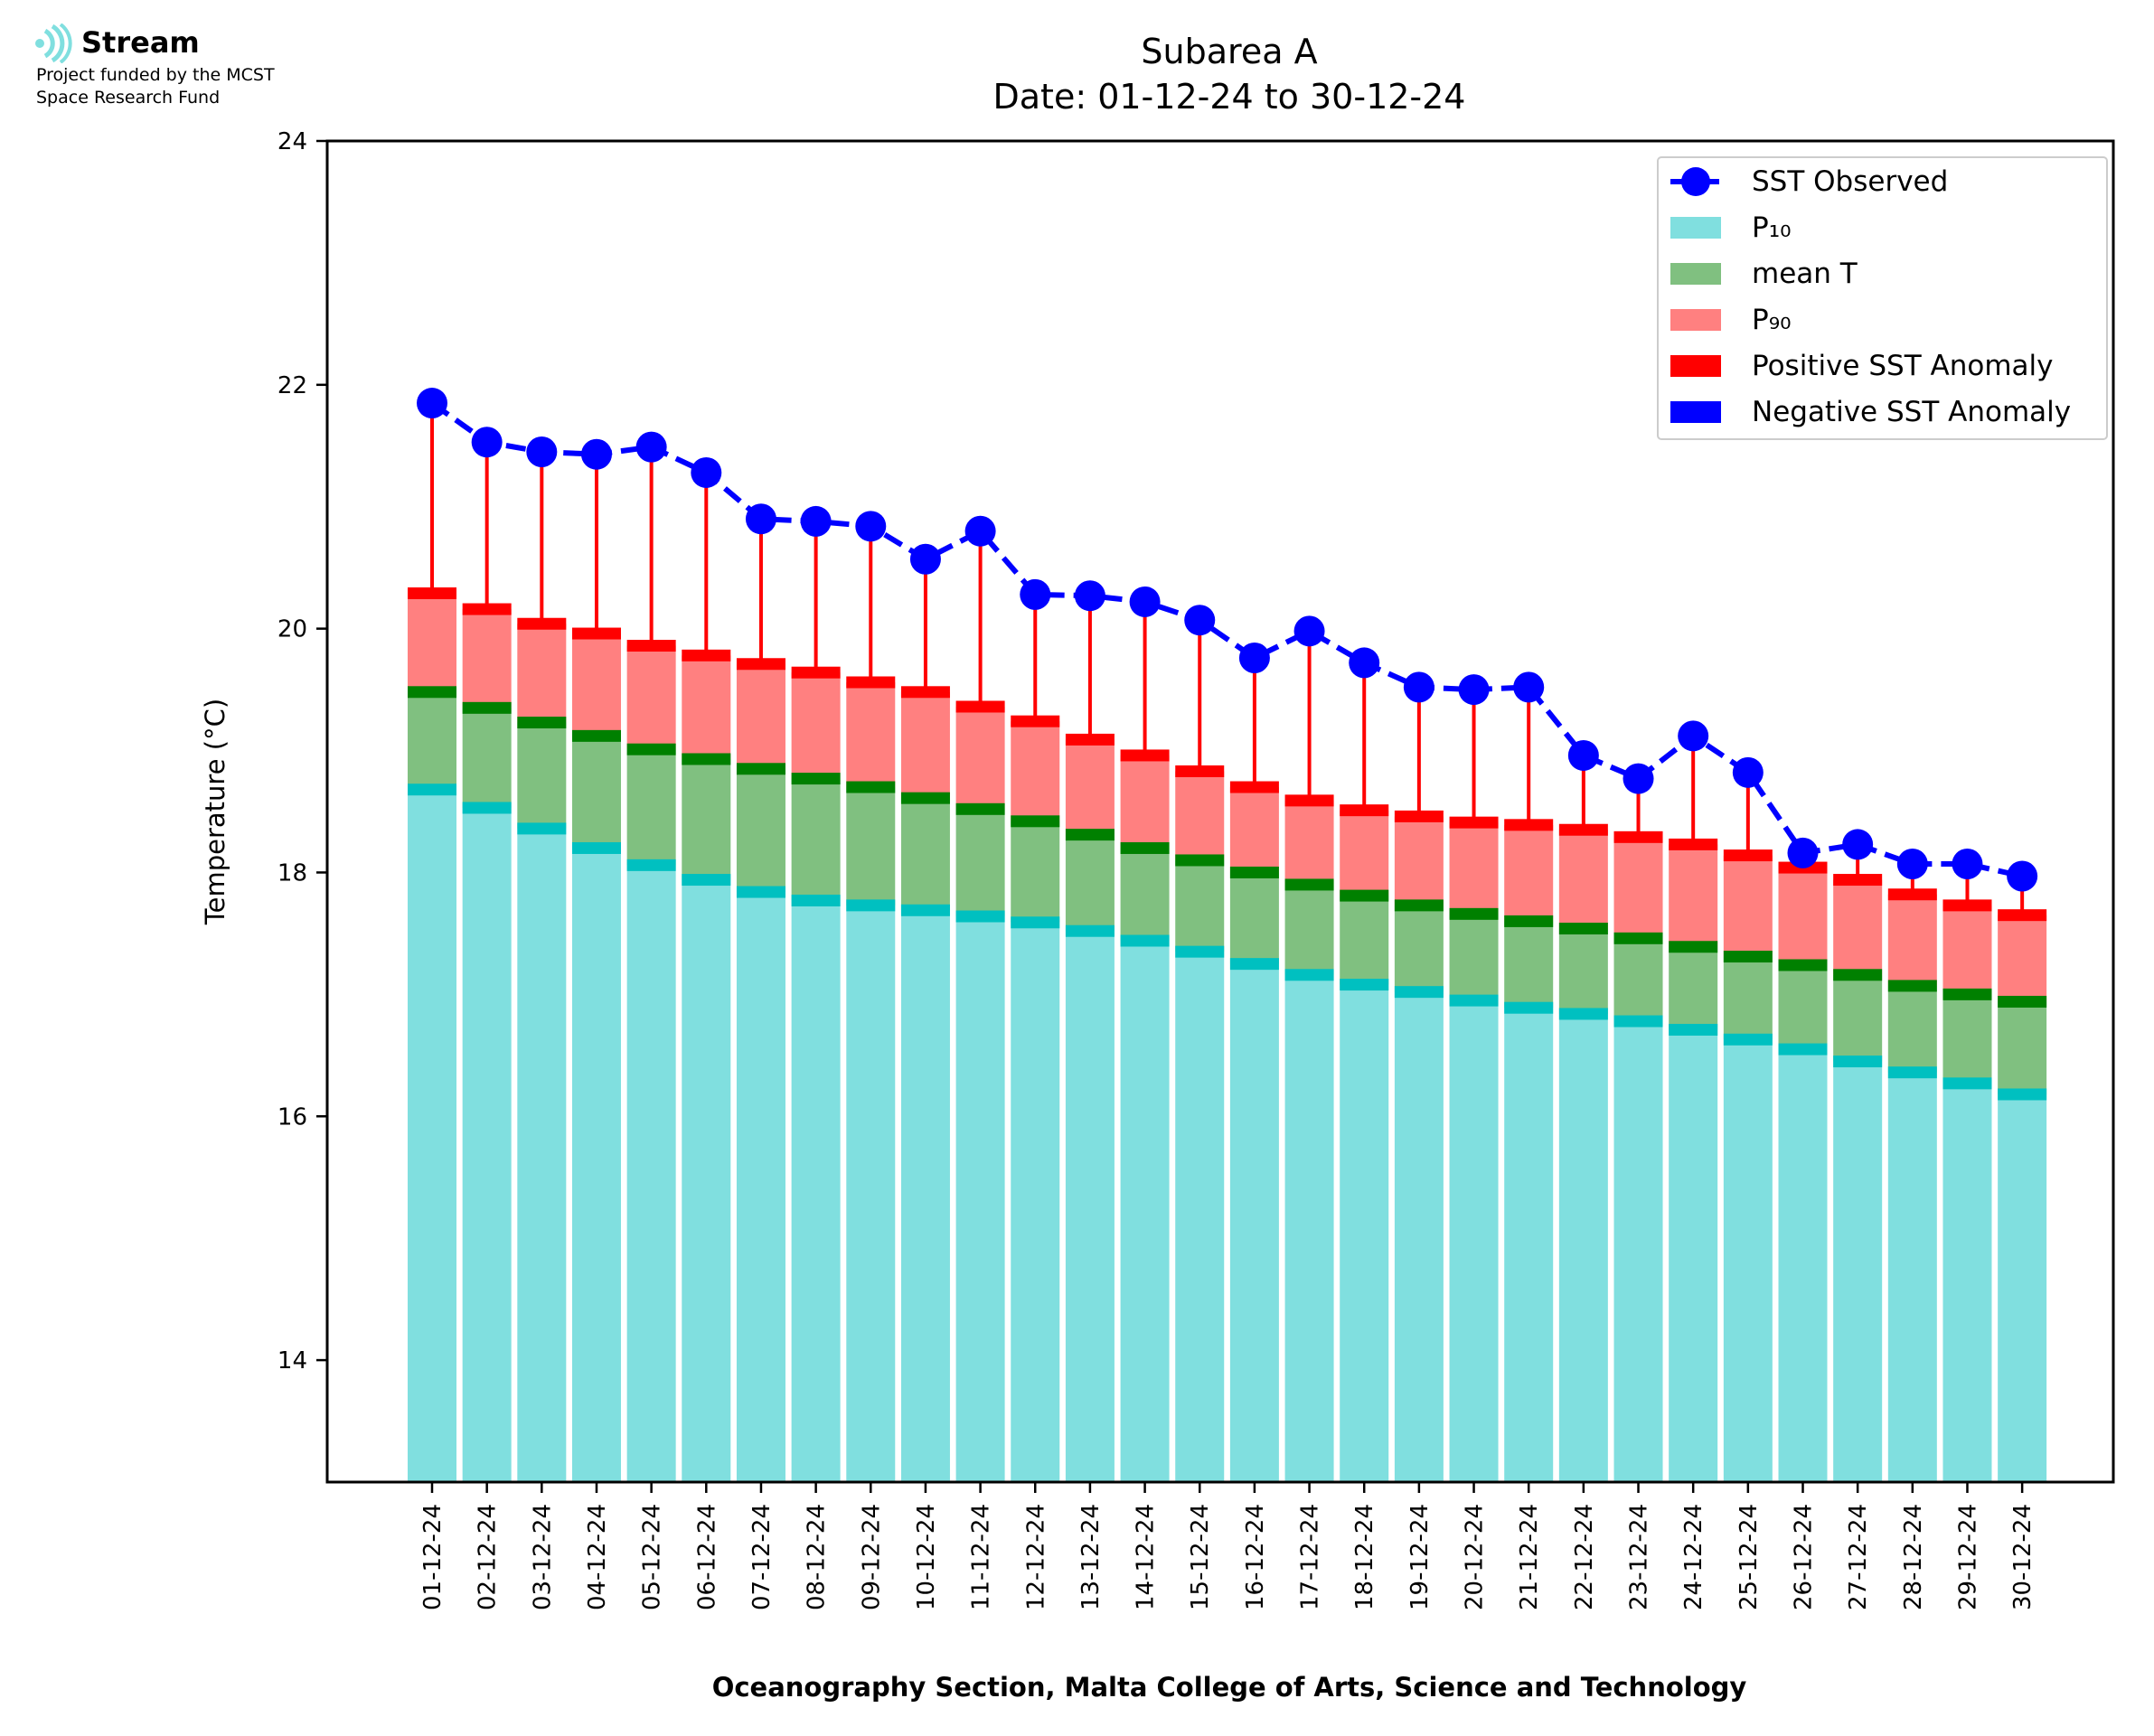 The height and width of the screenshot is (1736, 2154). Describe the element at coordinates (597, 1557) in the screenshot. I see `x-tick-label: 04-12-24` at that location.